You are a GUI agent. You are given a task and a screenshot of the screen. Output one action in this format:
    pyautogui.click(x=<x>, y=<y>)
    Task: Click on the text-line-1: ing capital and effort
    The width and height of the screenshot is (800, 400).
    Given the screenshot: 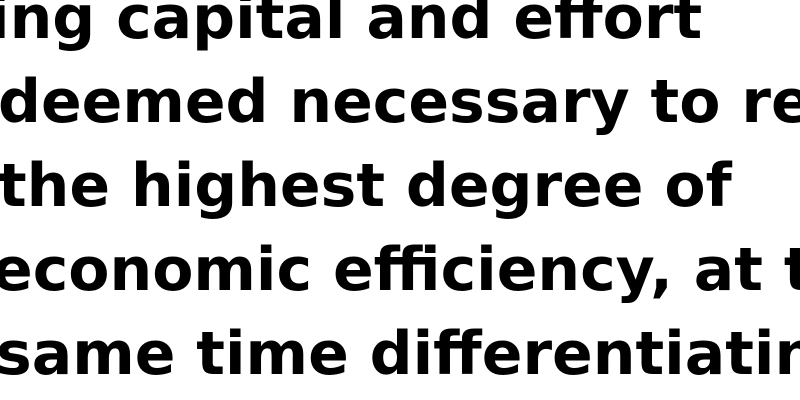 What is the action you would take?
    pyautogui.click(x=351, y=26)
    